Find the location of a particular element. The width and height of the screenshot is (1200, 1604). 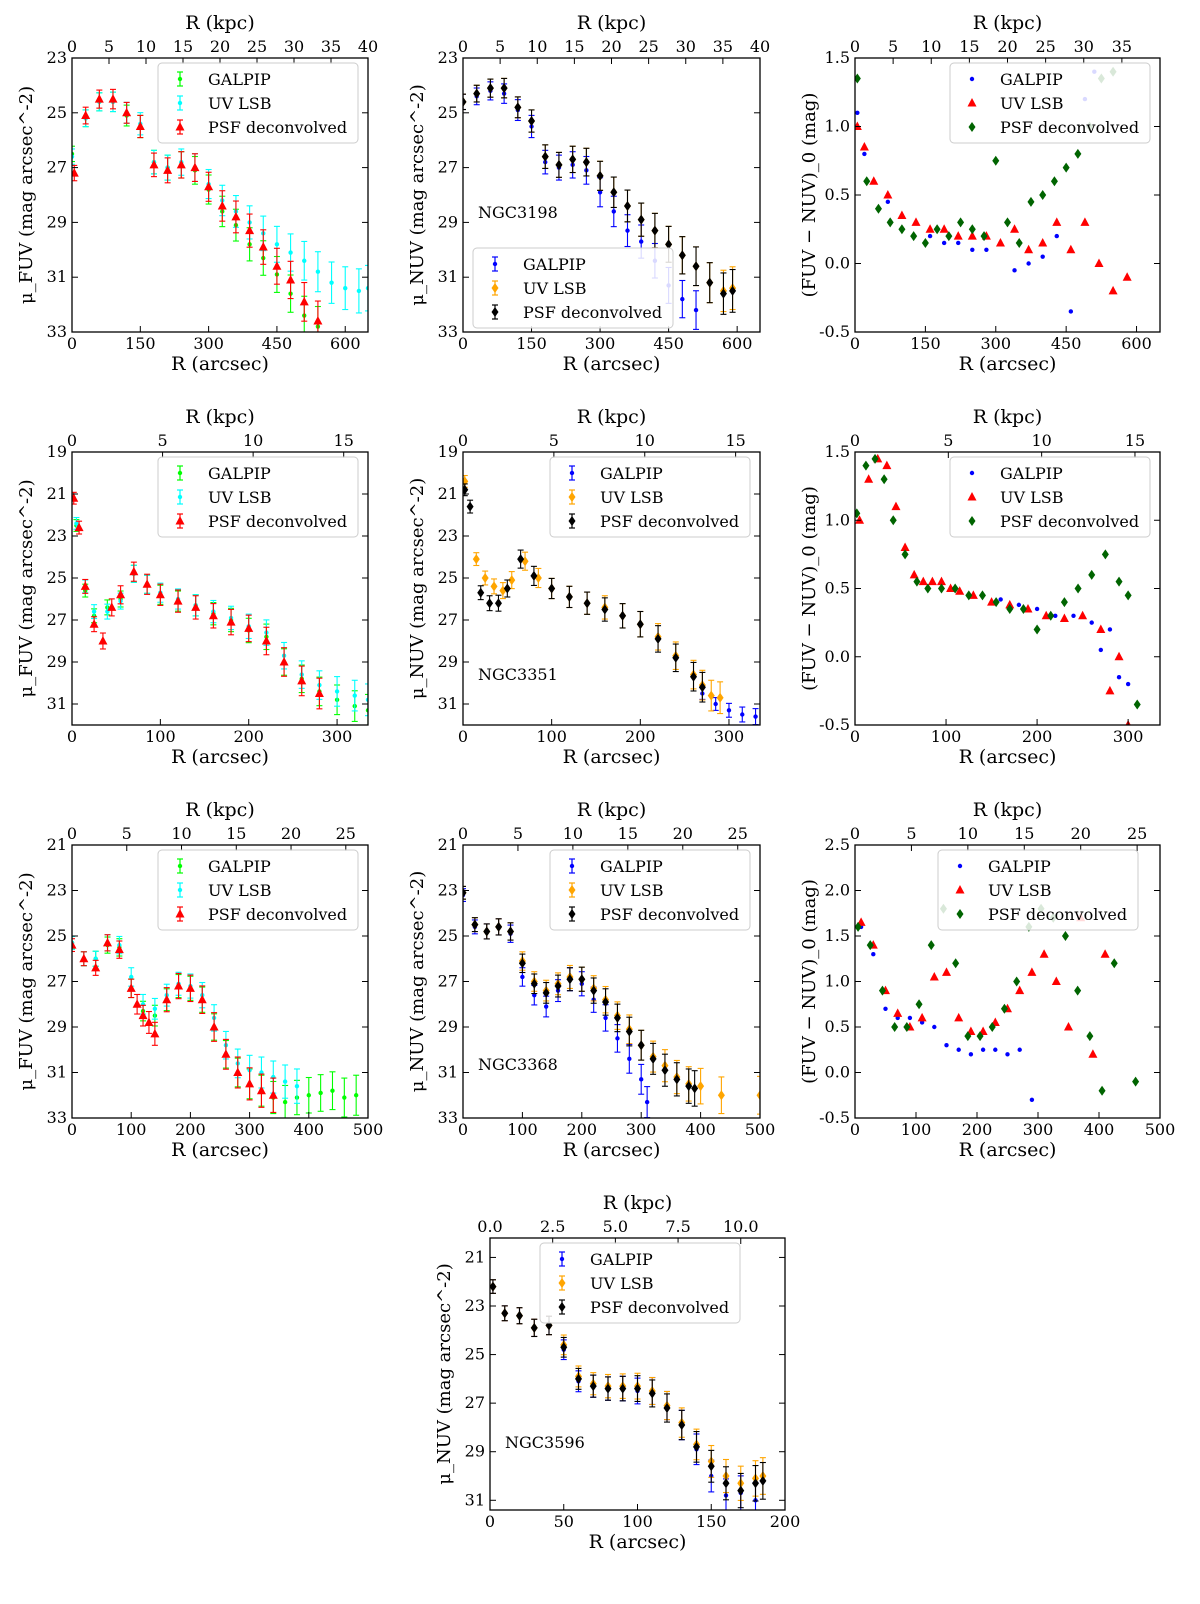

x-tick-label: 500 is located at coordinates (760, 1129).